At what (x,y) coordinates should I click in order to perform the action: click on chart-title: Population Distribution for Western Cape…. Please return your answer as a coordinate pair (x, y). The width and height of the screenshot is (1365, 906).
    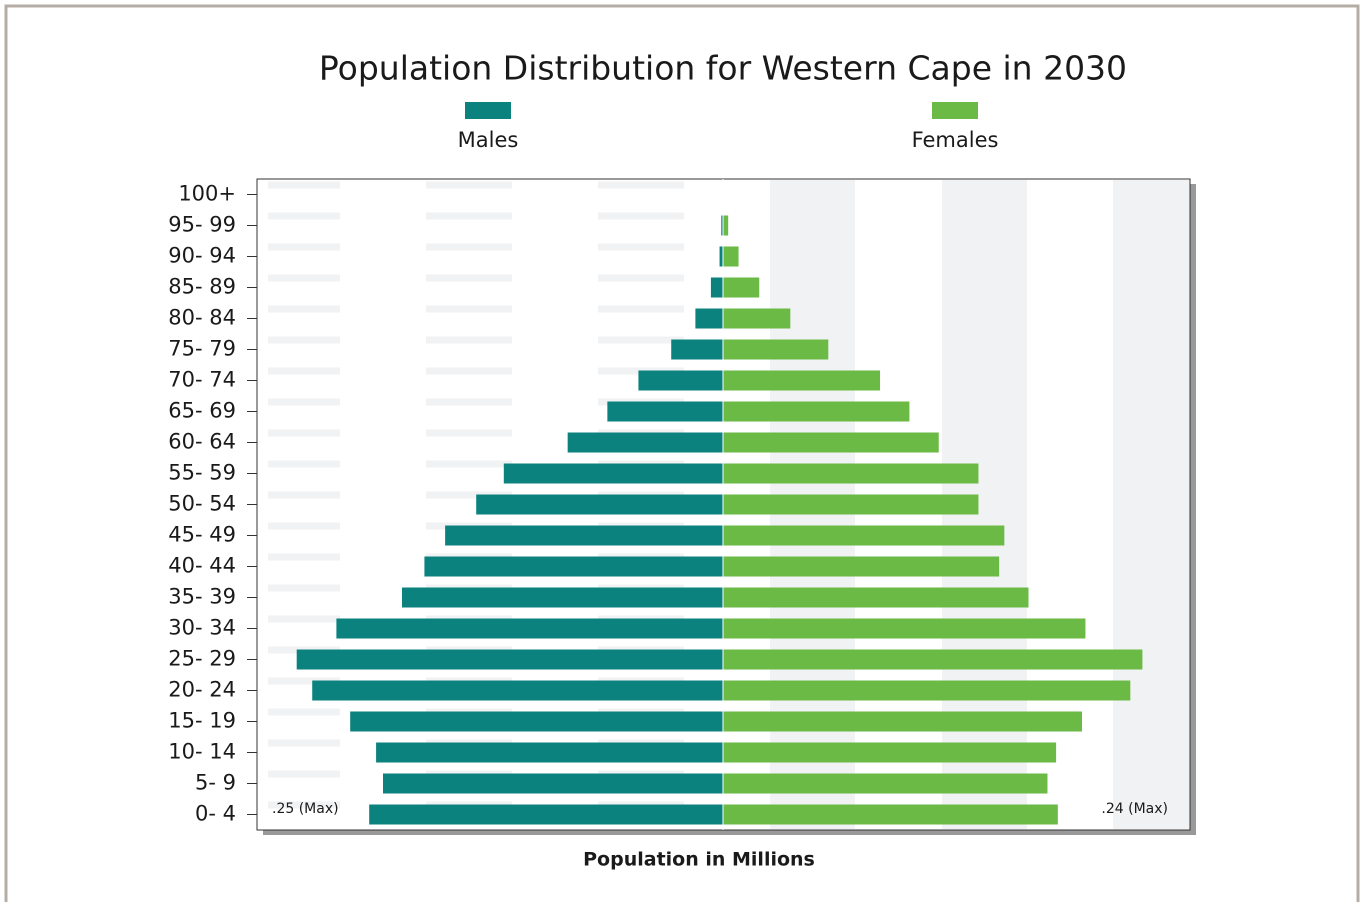
    Looking at the image, I should click on (723, 68).